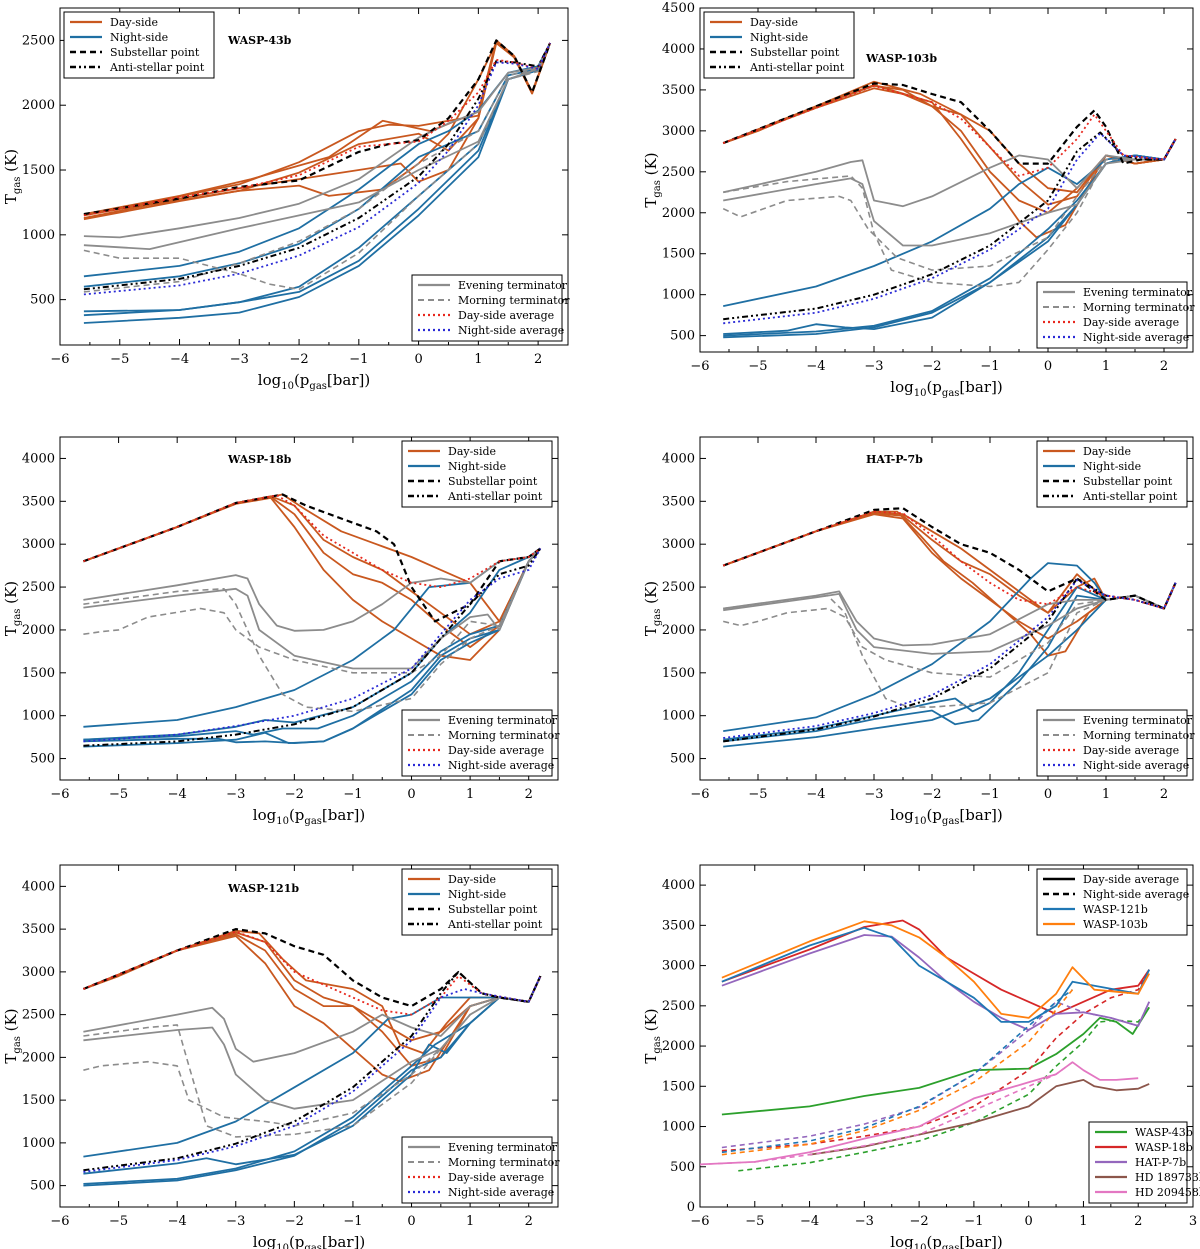 The width and height of the screenshot is (1200, 1249). Describe the element at coordinates (1164, 1147) in the screenshot. I see `legend-entry: WASP-18b` at that location.